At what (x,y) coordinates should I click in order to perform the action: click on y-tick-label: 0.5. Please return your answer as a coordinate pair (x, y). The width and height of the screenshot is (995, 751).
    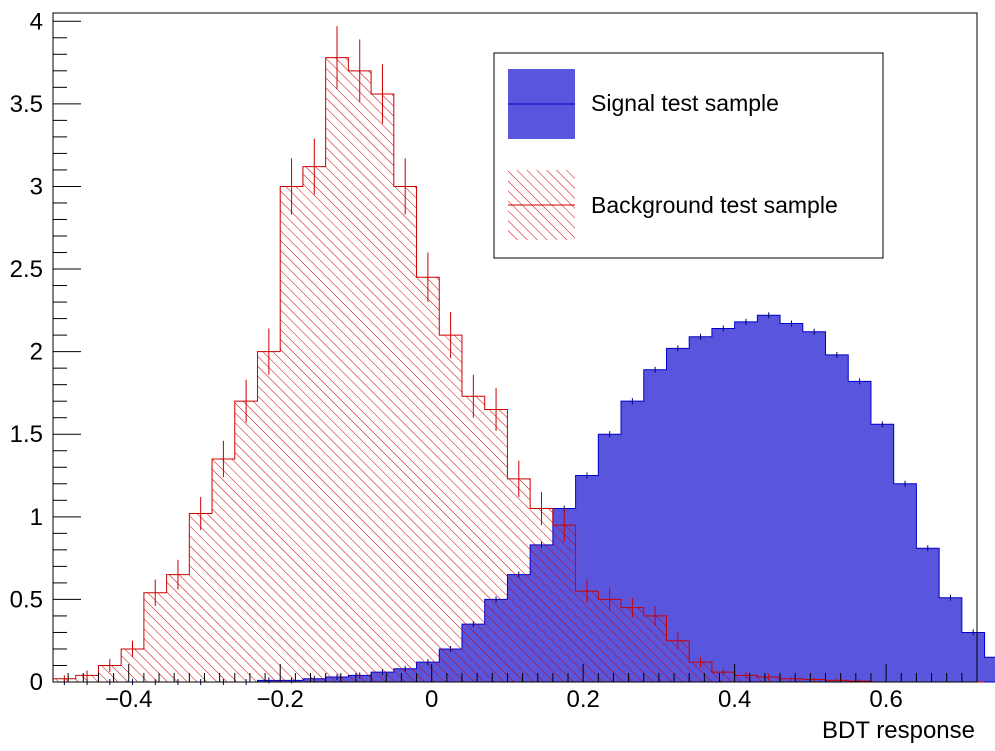
    Looking at the image, I should click on (26, 599).